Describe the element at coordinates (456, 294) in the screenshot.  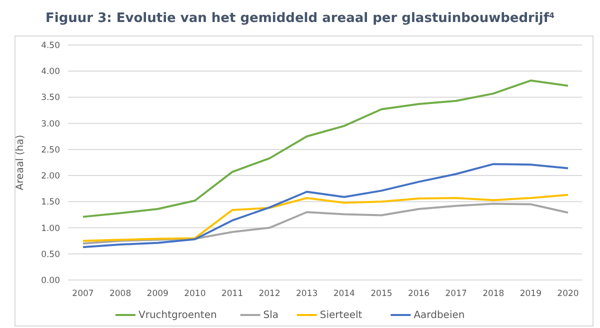
I see `x-tick-label: 2017` at that location.